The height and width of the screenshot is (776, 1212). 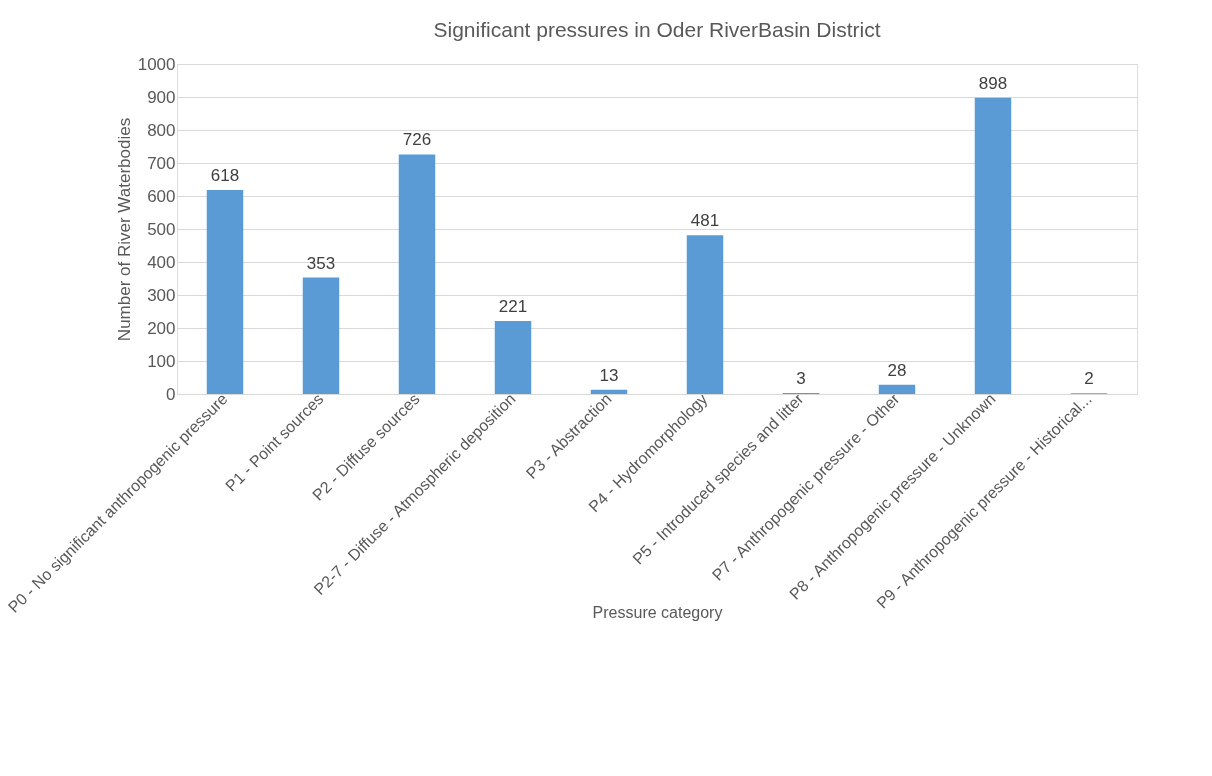 I want to click on y-axis-title: Number of River Waterbodies, so click(x=124, y=229).